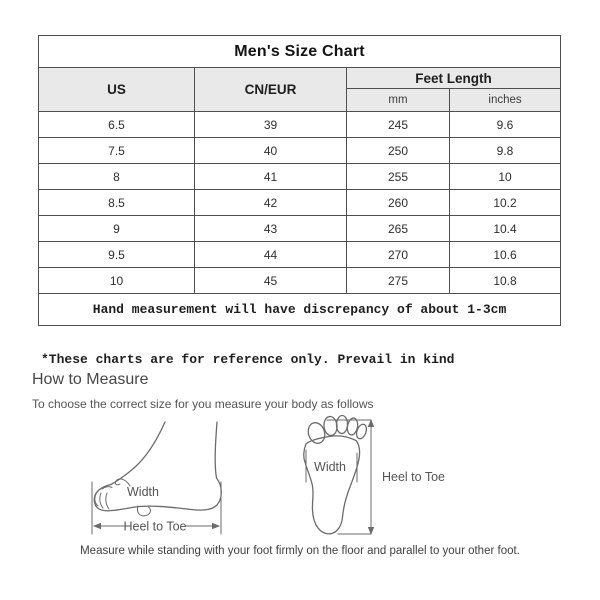 This screenshot has width=600, height=600. I want to click on side-view-foot-diagram: Heel to Toe Width, so click(156, 478).